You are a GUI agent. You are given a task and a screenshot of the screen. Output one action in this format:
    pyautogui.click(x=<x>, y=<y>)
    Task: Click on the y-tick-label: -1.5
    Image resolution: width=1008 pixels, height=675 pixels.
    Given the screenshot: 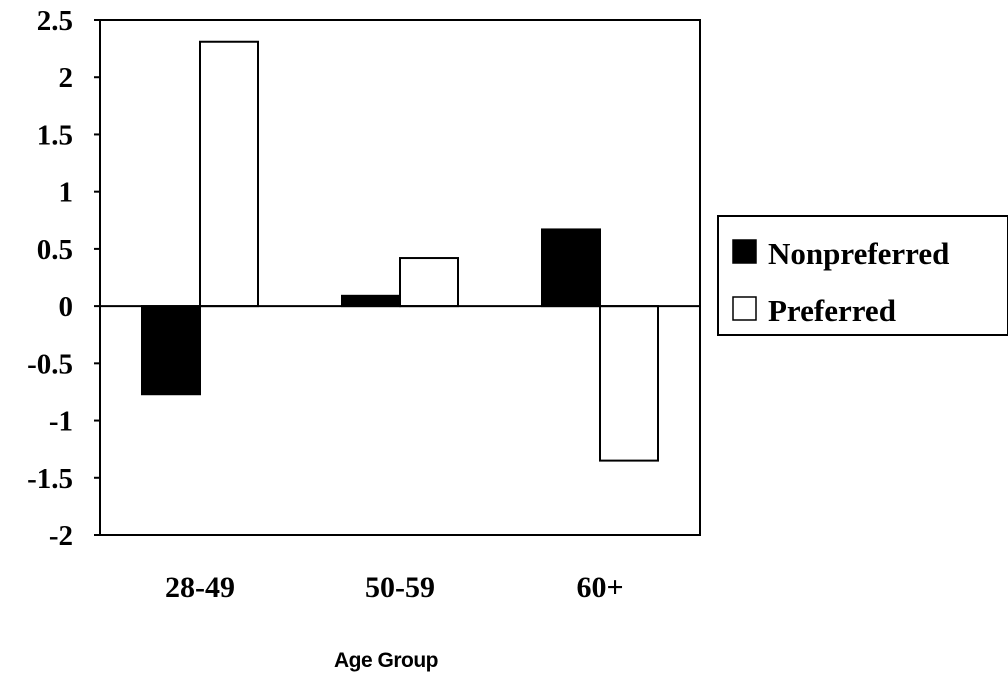 What is the action you would take?
    pyautogui.click(x=50, y=479)
    